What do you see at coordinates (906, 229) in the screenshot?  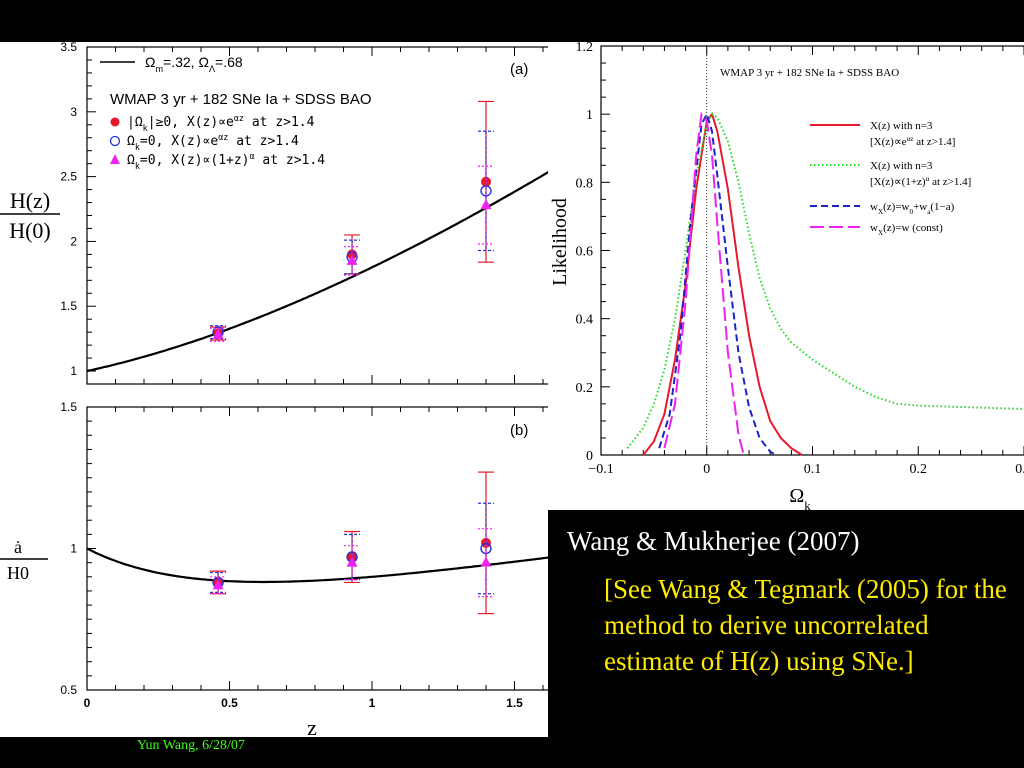 I see `right-legend-label: wX(z)=w (const)` at bounding box center [906, 229].